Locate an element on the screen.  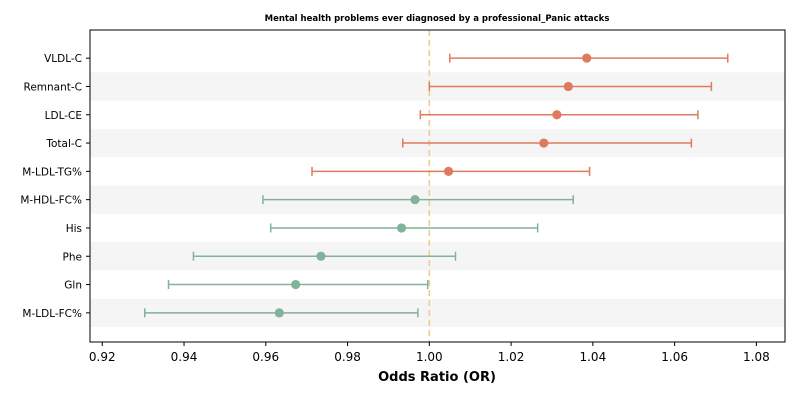
category-label: His is located at coordinates (74, 229).